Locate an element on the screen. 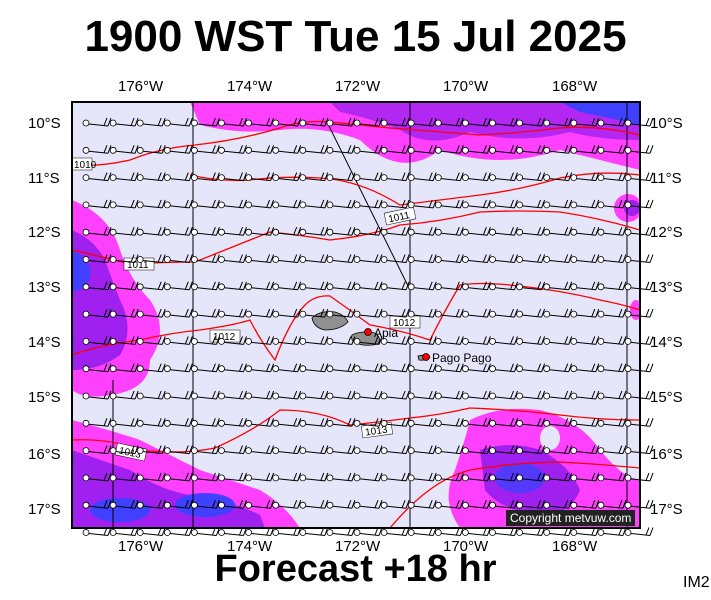 This screenshot has width=711, height=600. lon-label-top: 174°W is located at coordinates (250, 86).